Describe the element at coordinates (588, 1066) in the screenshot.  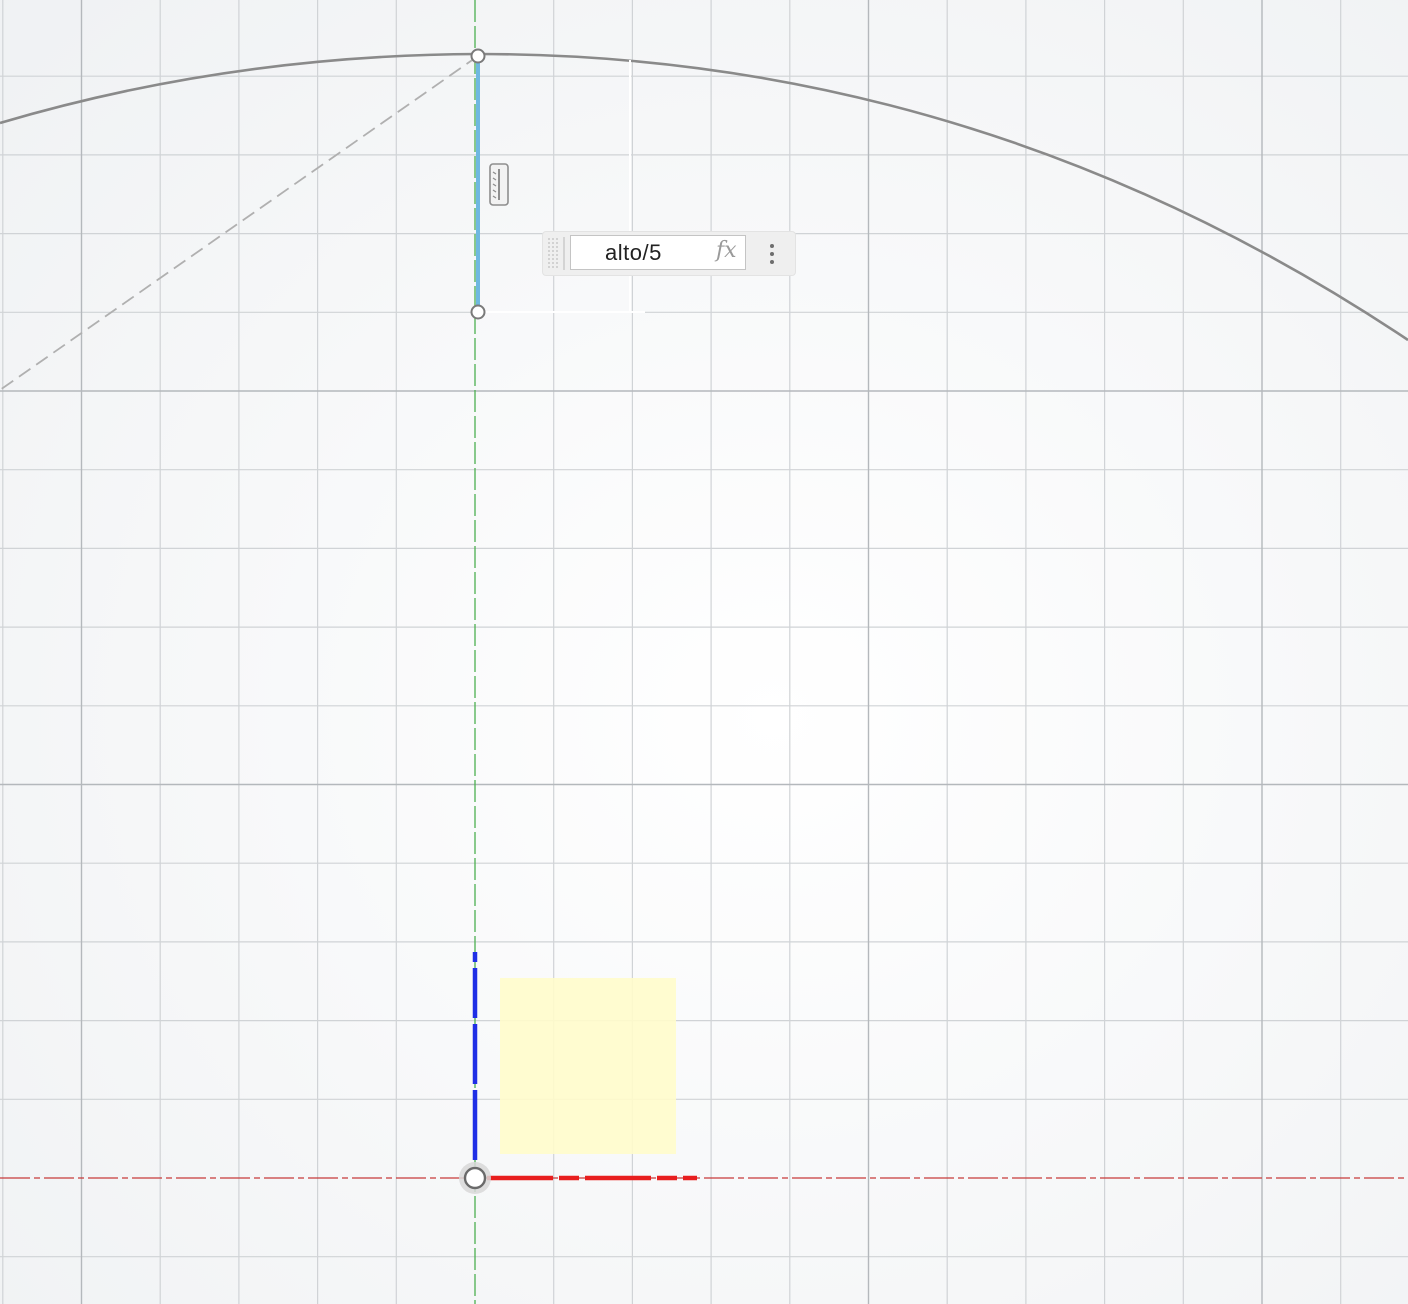
I see `origin-plane-highlight` at that location.